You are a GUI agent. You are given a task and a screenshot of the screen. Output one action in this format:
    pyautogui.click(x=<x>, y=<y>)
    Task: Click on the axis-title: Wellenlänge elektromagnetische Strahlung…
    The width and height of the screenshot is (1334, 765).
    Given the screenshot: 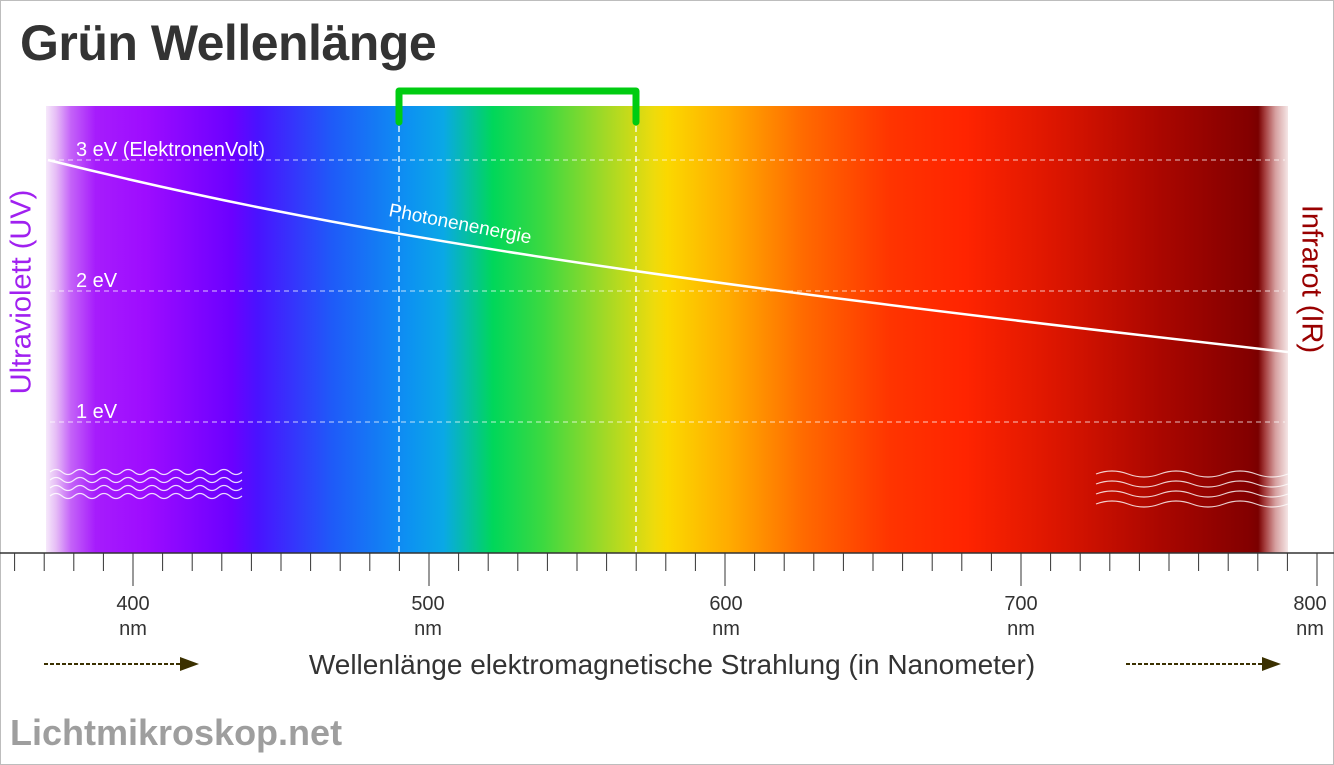 What is the action you would take?
    pyautogui.click(x=672, y=664)
    